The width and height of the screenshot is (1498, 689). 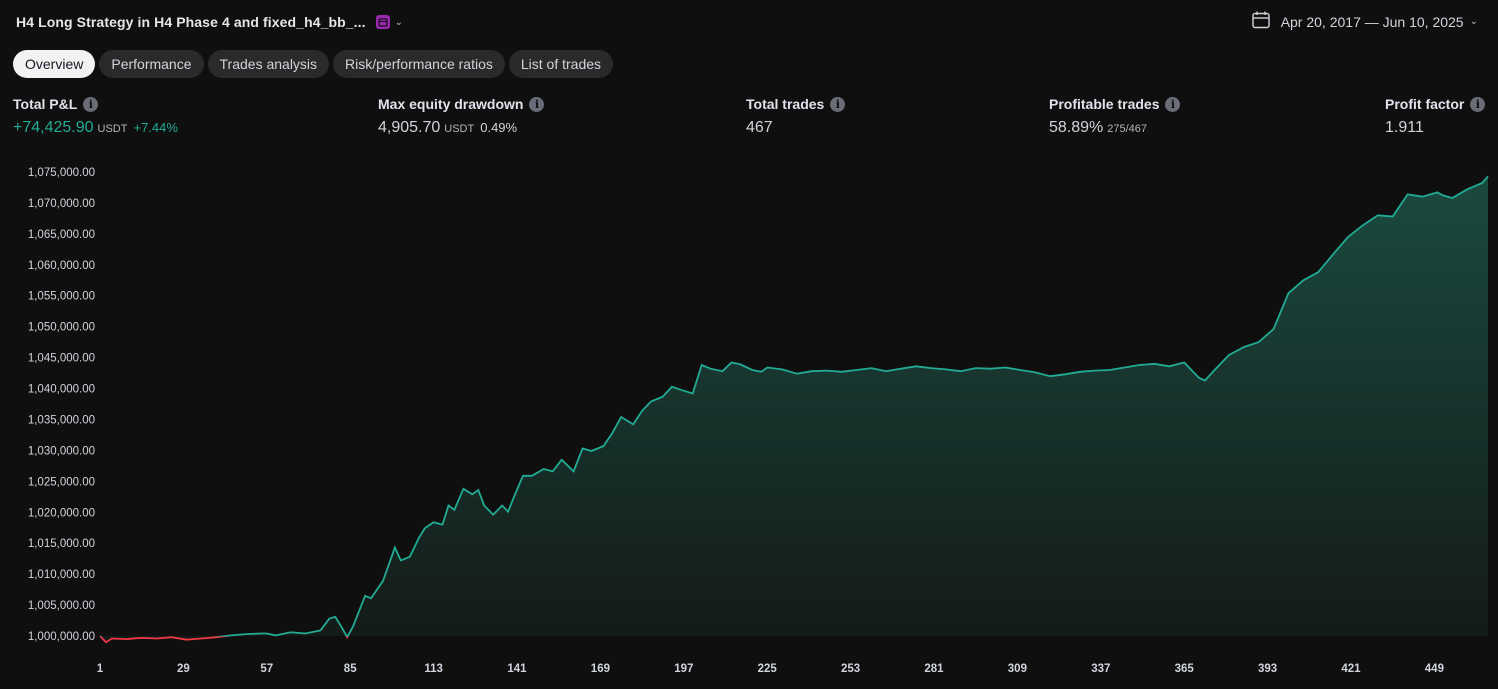 What do you see at coordinates (155, 127) in the screenshot?
I see `metric-percent: +7.44%` at bounding box center [155, 127].